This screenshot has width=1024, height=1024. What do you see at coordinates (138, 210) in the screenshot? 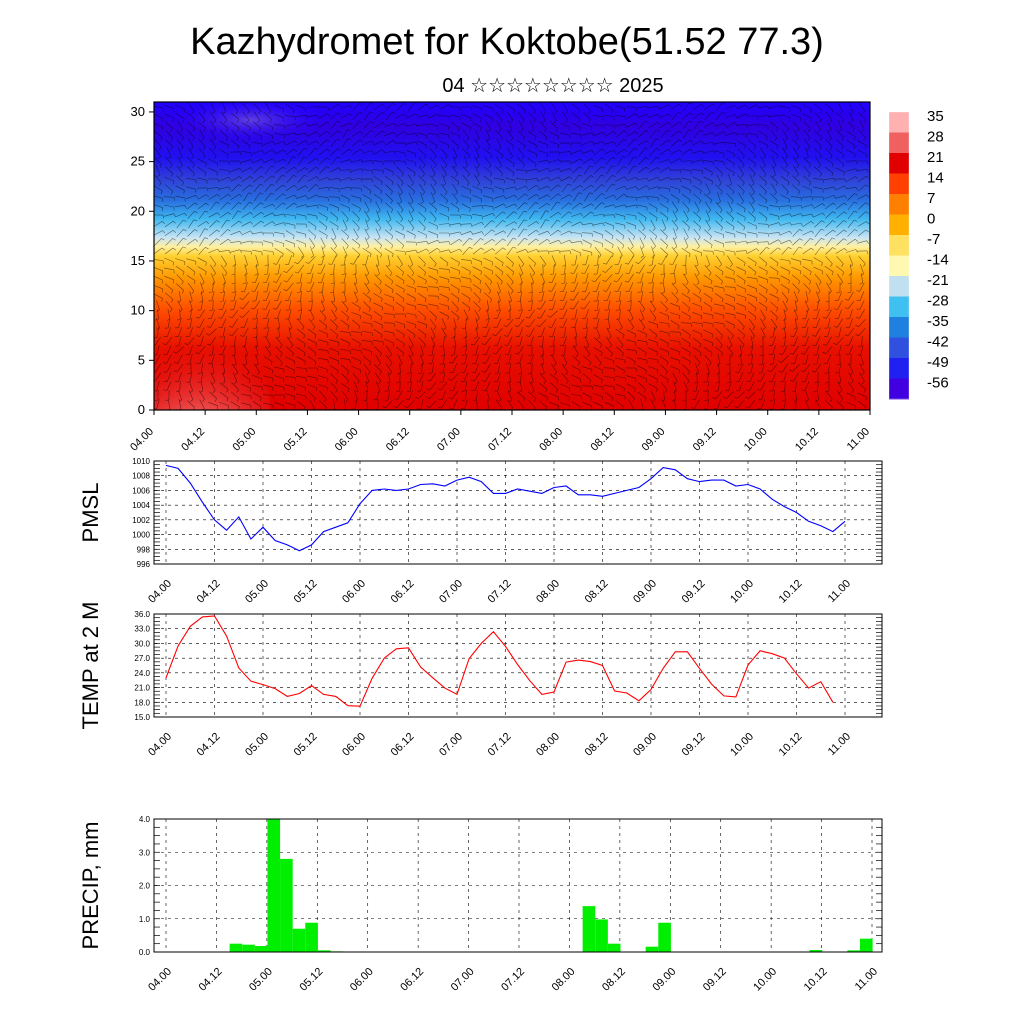
I see `cross-ytick-label: 20` at bounding box center [138, 210].